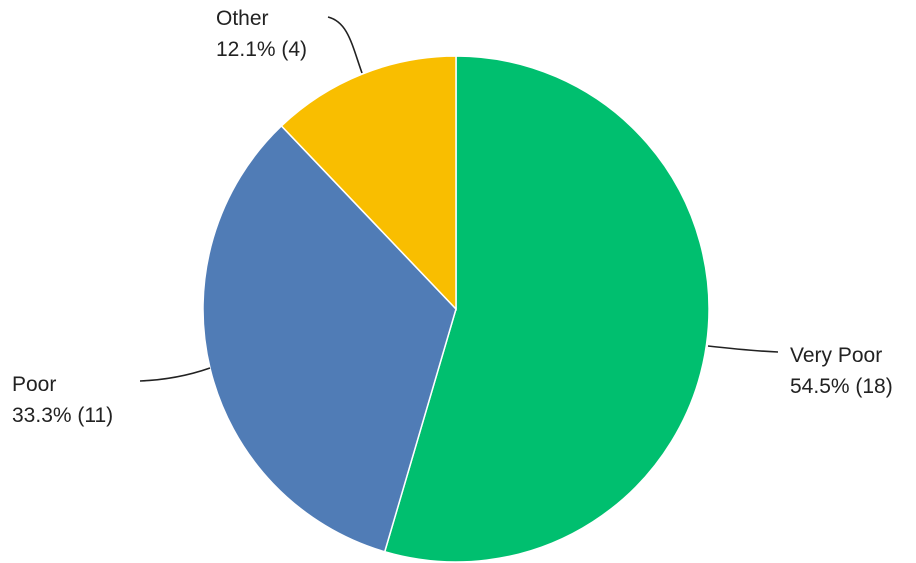 The width and height of the screenshot is (916, 563). Describe the element at coordinates (34, 384) in the screenshot. I see `label-poor-name: Poor` at that location.